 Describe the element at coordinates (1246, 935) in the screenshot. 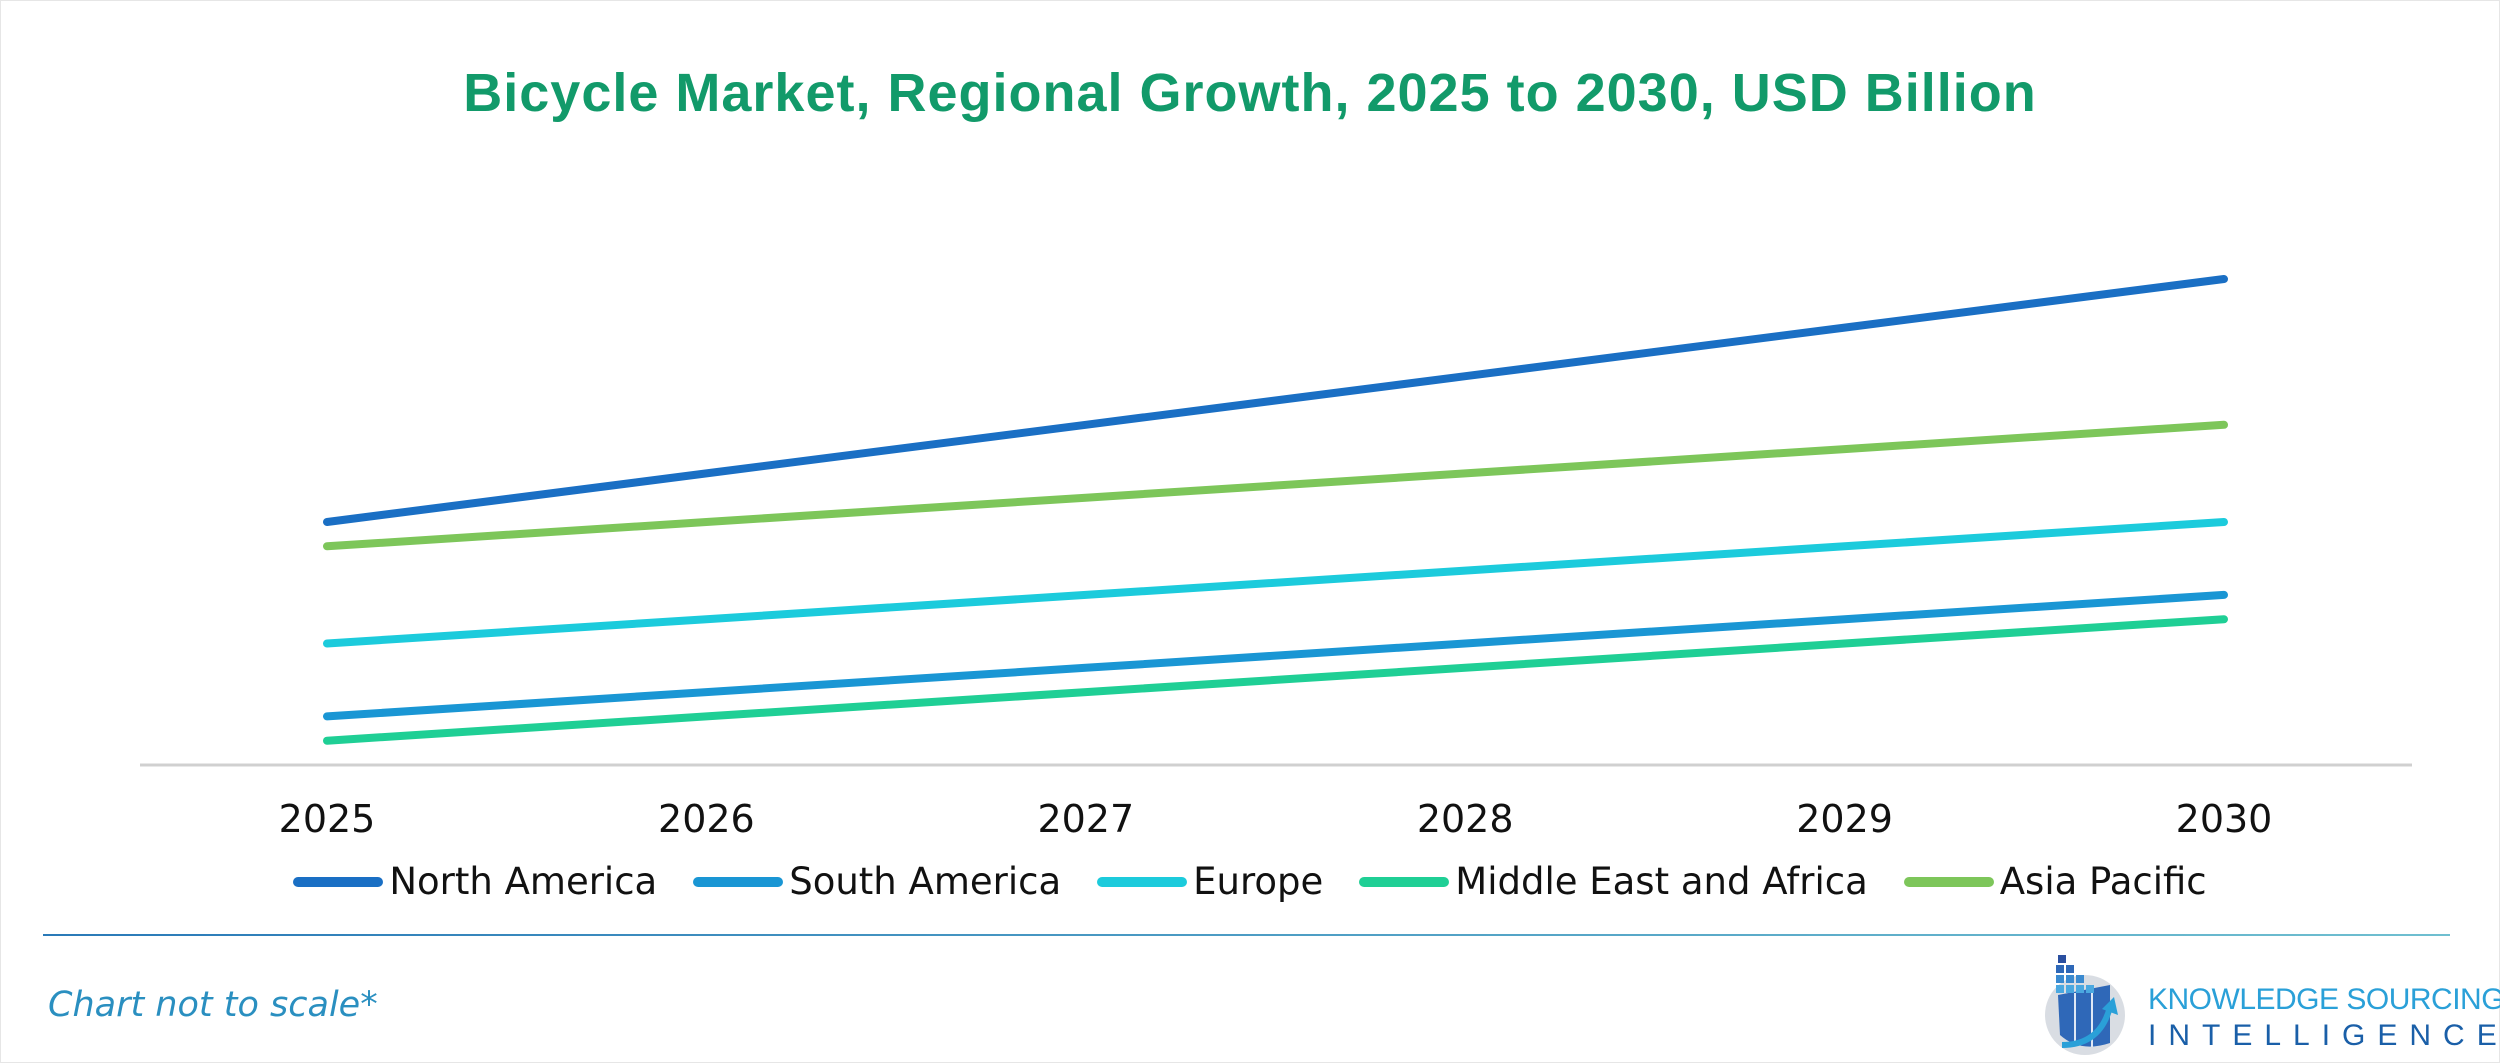

I see `footer-divider` at that location.